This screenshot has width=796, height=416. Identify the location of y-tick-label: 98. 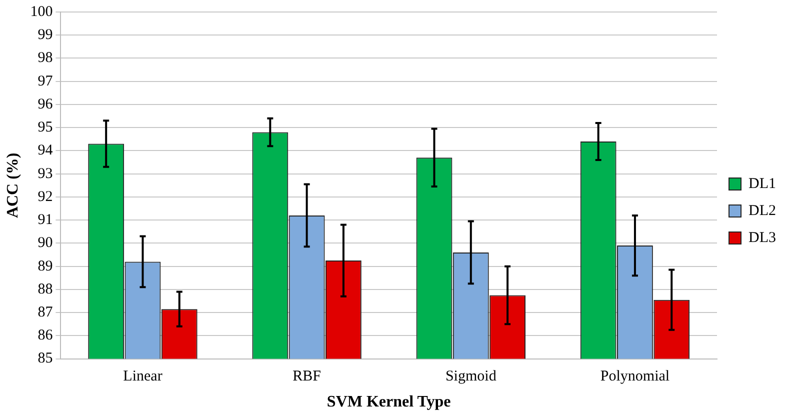
(45, 58).